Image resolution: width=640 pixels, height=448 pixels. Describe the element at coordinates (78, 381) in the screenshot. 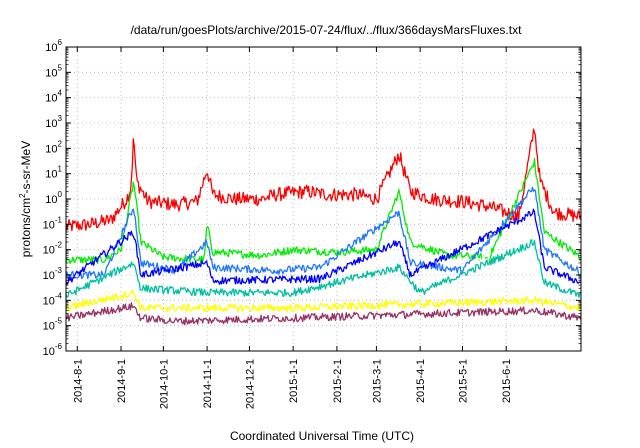

I see `x-tick-label: 2014-8-1` at that location.